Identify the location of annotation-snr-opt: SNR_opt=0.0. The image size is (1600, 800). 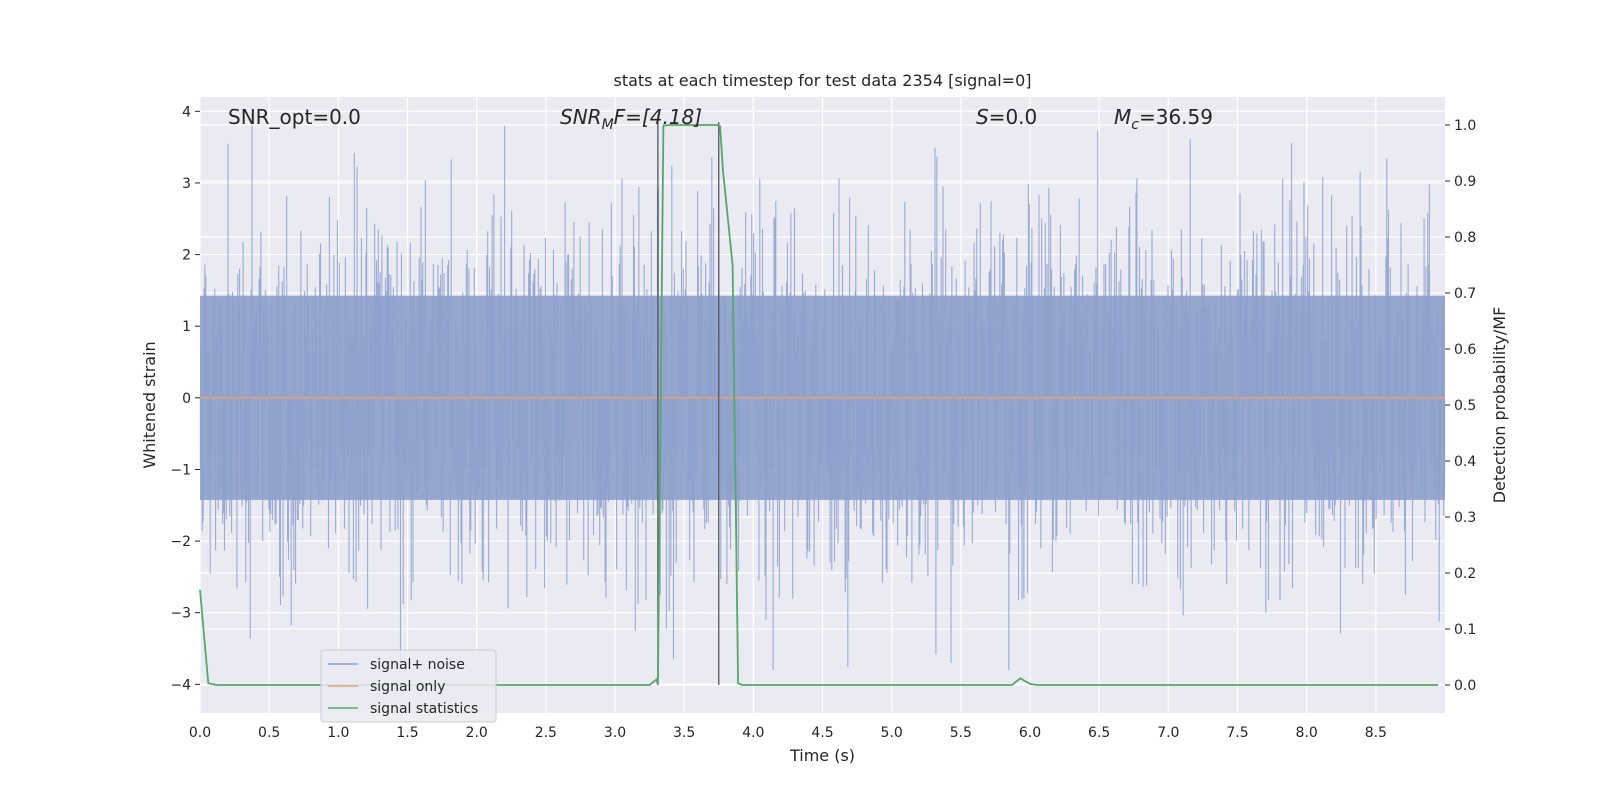
(294, 117).